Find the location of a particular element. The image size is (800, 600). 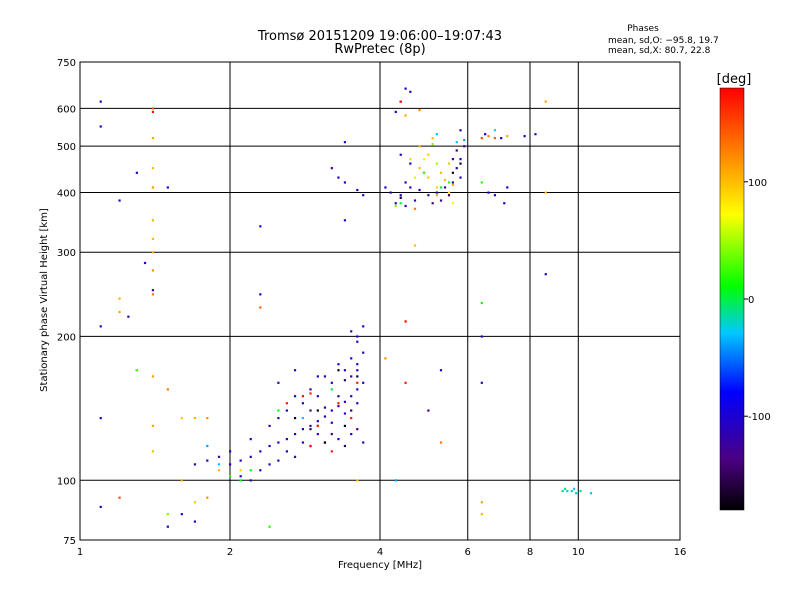

x-tick-label: 1 is located at coordinates (80, 552).